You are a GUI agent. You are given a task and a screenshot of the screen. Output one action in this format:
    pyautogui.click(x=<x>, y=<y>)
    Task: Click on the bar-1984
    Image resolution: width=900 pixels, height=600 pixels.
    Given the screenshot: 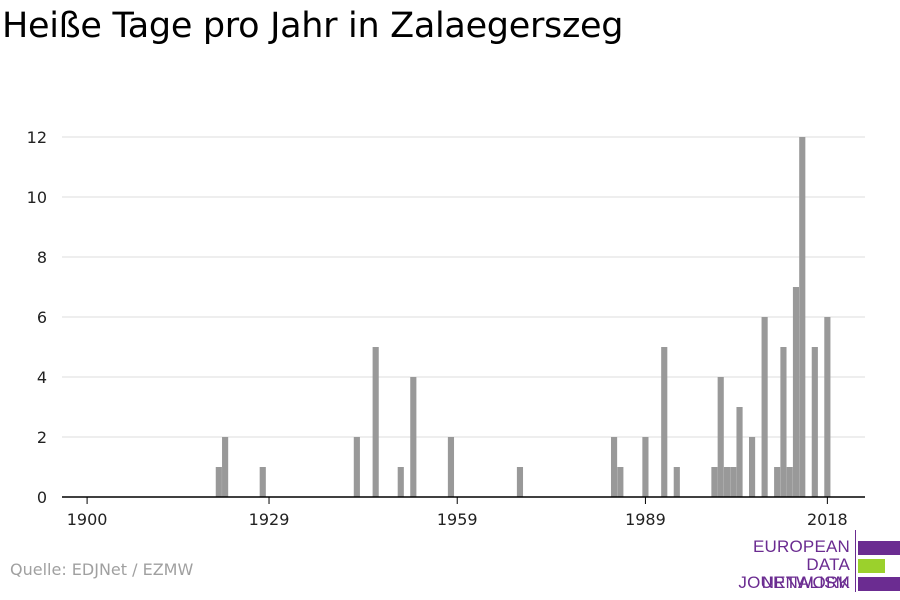 What is the action you would take?
    pyautogui.click(x=614, y=467)
    